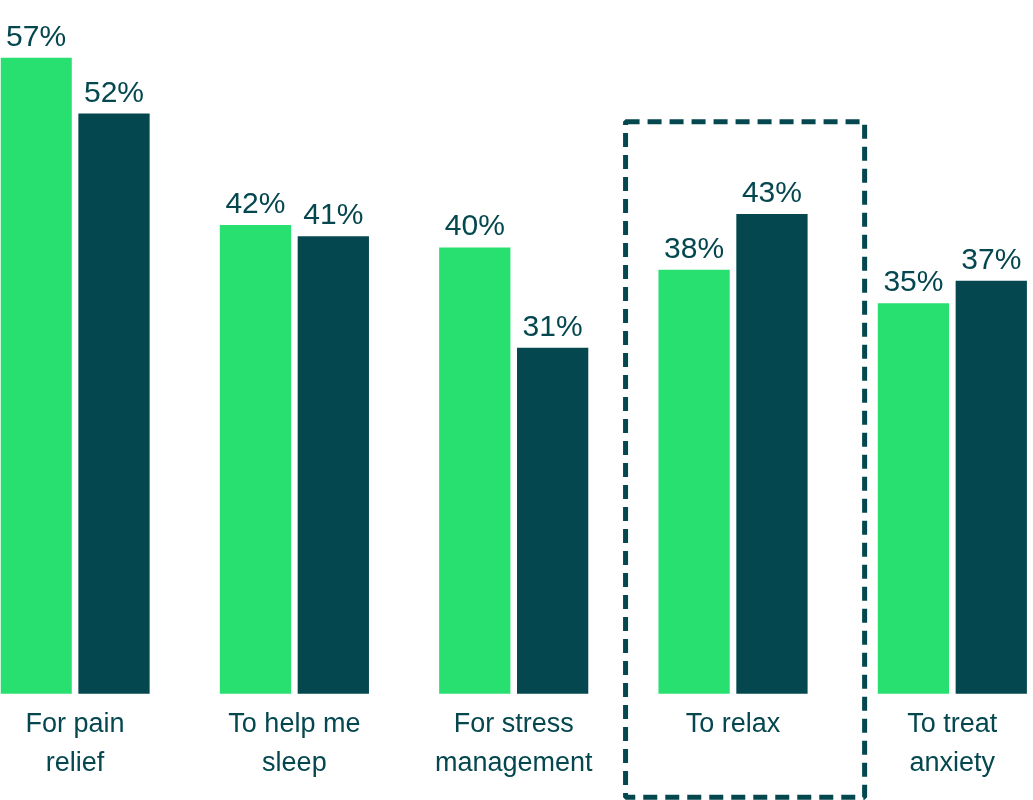 The width and height of the screenshot is (1033, 800). Describe the element at coordinates (75, 742) in the screenshot. I see `x-tick-label: For pain relief` at that location.